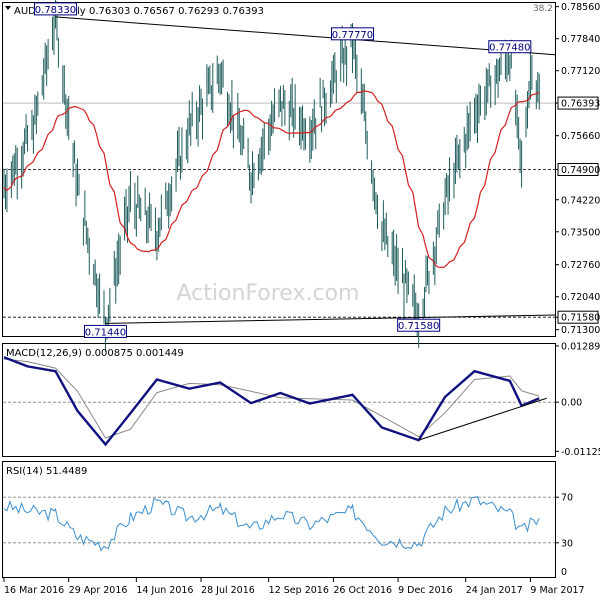 This screenshot has width=600, height=600. What do you see at coordinates (557, 590) in the screenshot?
I see `time-tick-label: 9 Mar 2017` at bounding box center [557, 590].